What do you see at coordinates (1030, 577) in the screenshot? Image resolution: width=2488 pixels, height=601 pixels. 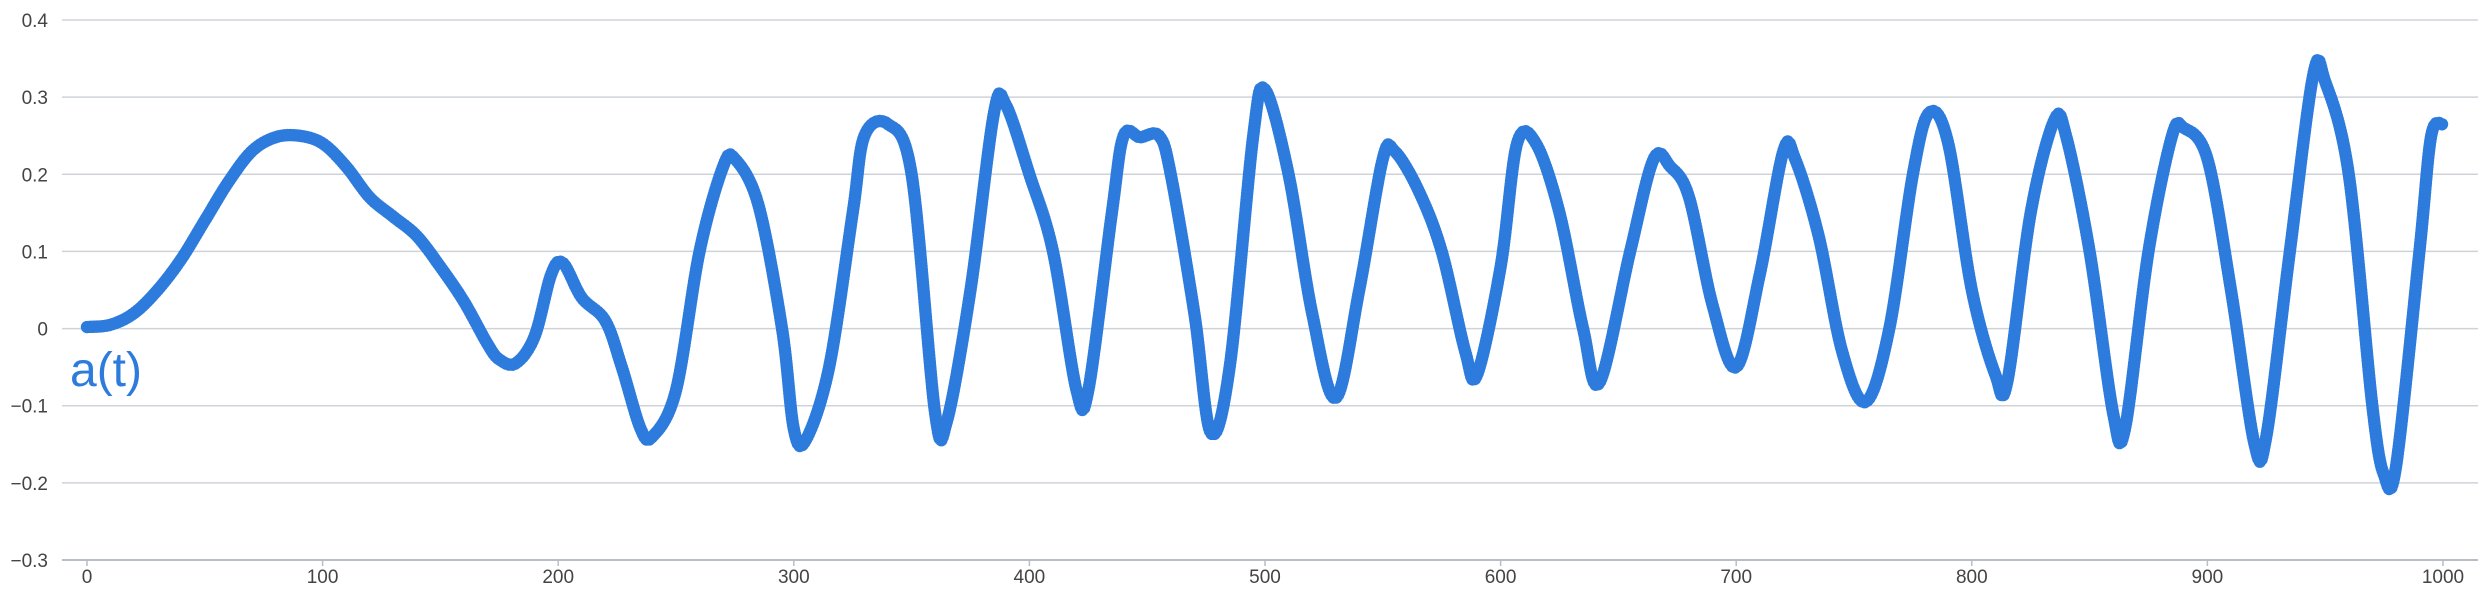 I see `x-tick-label: 400` at bounding box center [1030, 577].